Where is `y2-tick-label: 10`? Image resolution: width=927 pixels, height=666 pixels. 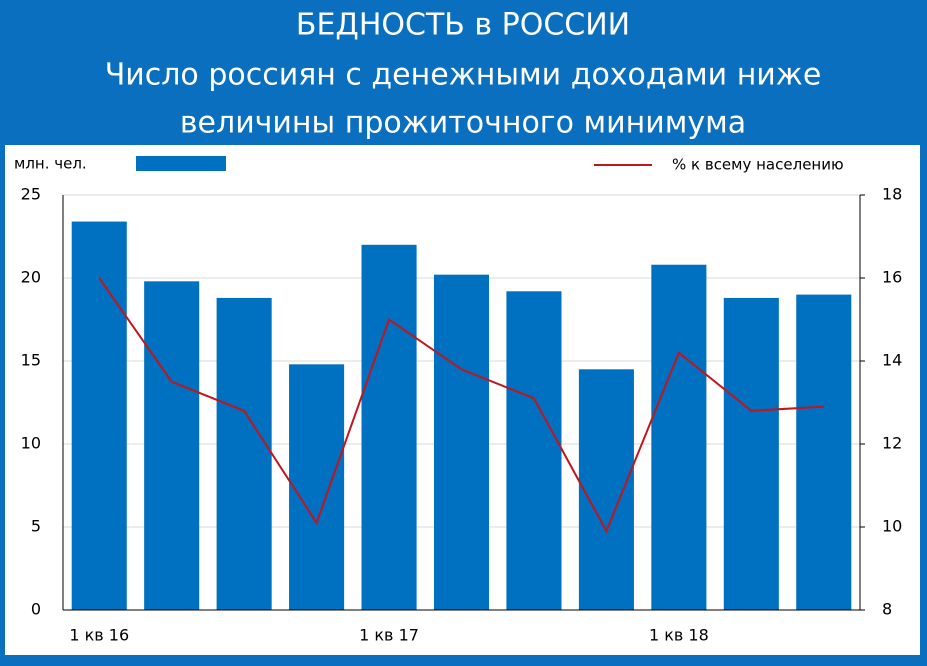
y2-tick-label: 10 is located at coordinates (892, 526).